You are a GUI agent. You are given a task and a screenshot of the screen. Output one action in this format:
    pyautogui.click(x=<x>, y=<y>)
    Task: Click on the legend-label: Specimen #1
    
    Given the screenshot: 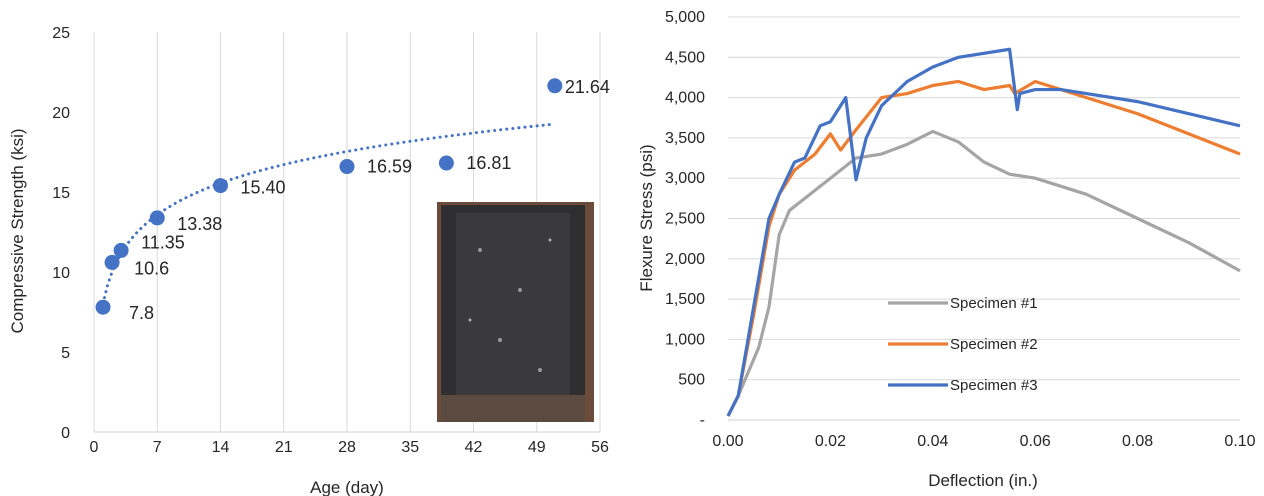 What is the action you would take?
    pyautogui.click(x=994, y=303)
    